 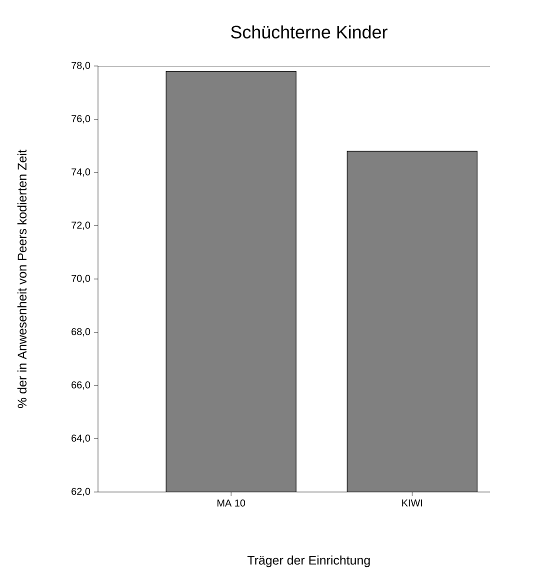 What do you see at coordinates (81, 172) in the screenshot?
I see `y-tick-label: 74,0` at bounding box center [81, 172].